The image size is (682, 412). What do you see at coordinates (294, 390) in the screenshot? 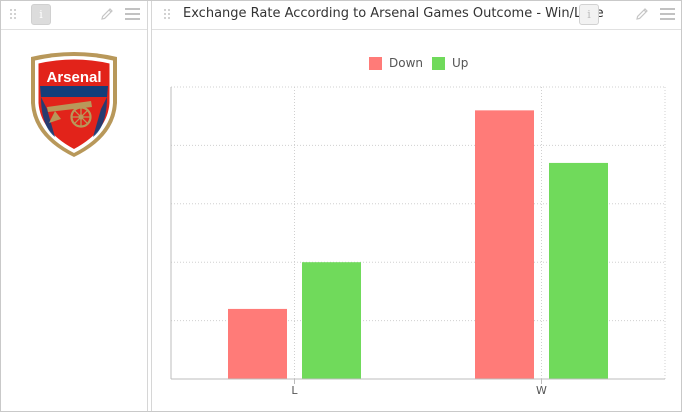
I see `x-tick-label: L` at bounding box center [294, 390].